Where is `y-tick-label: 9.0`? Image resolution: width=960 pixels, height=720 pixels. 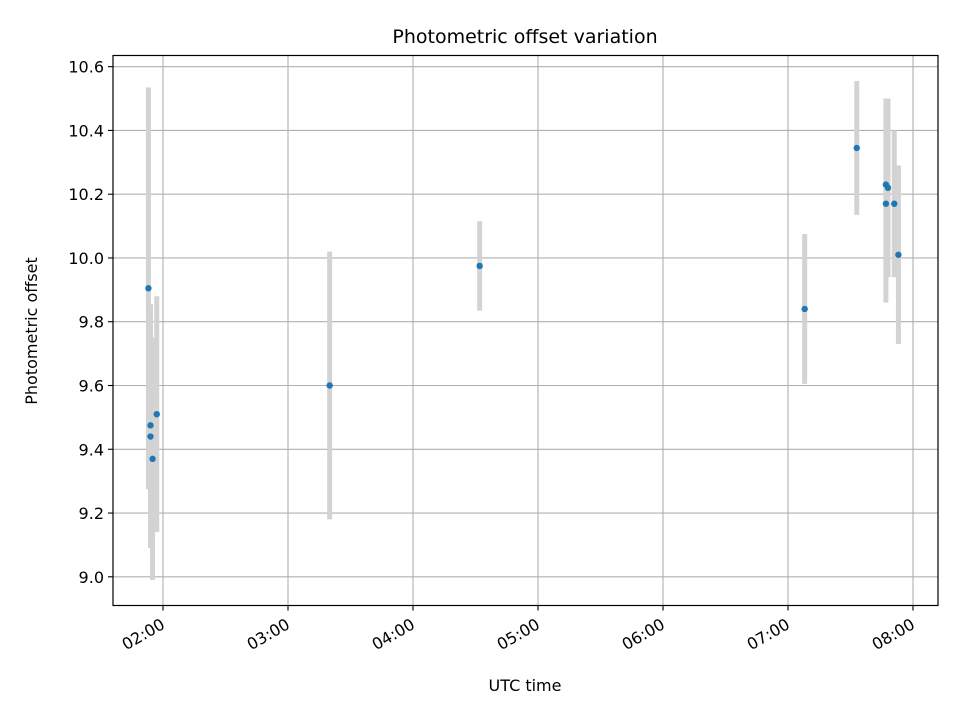
y-tick-label: 9.0 is located at coordinates (91, 577).